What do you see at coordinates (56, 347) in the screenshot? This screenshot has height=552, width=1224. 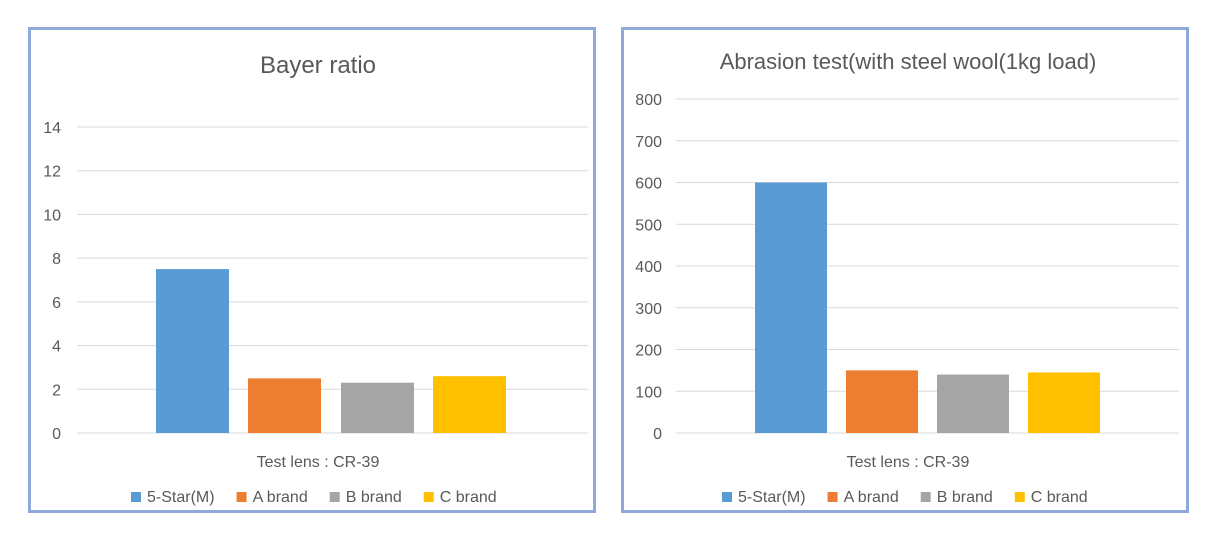 I see `y-tick-label: 4` at bounding box center [56, 347].